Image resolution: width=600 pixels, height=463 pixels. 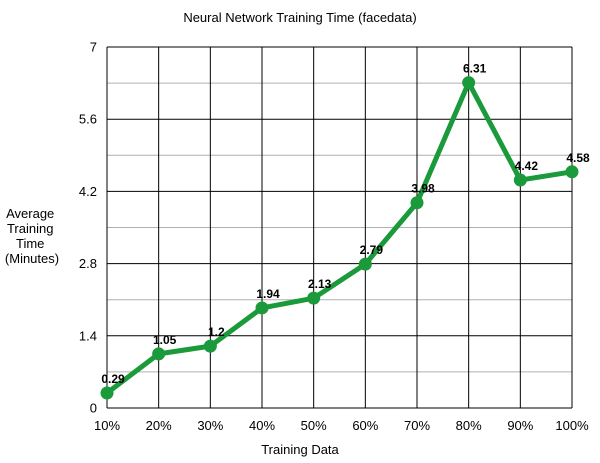 What do you see at coordinates (216, 332) in the screenshot?
I see `data-label: 1.2` at bounding box center [216, 332].